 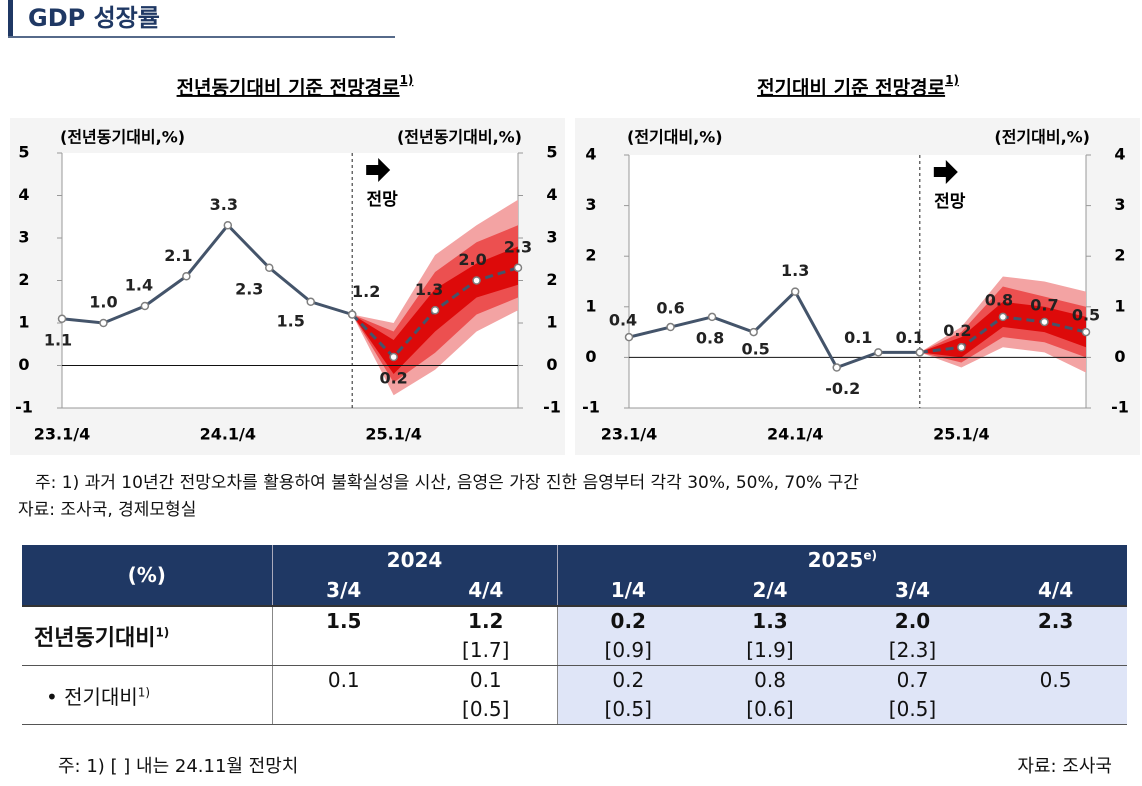 I want to click on cell-value: 1.3, so click(x=770, y=621).